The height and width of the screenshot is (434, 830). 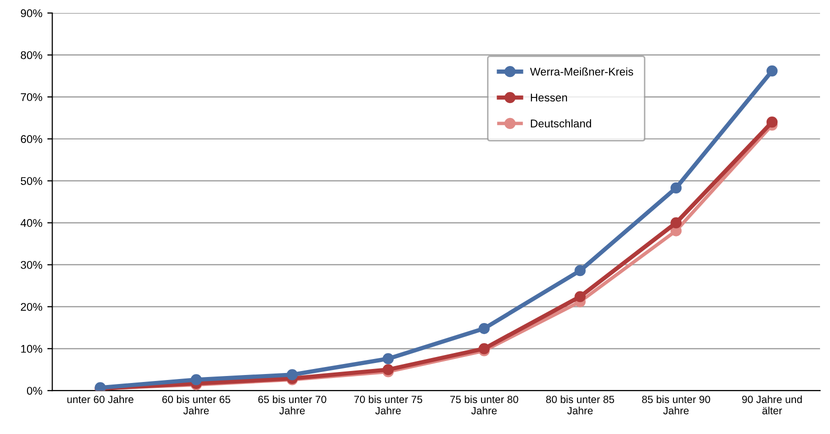 I want to click on x-tick-label: 85 bis unter 90 Jahre, so click(x=676, y=404).